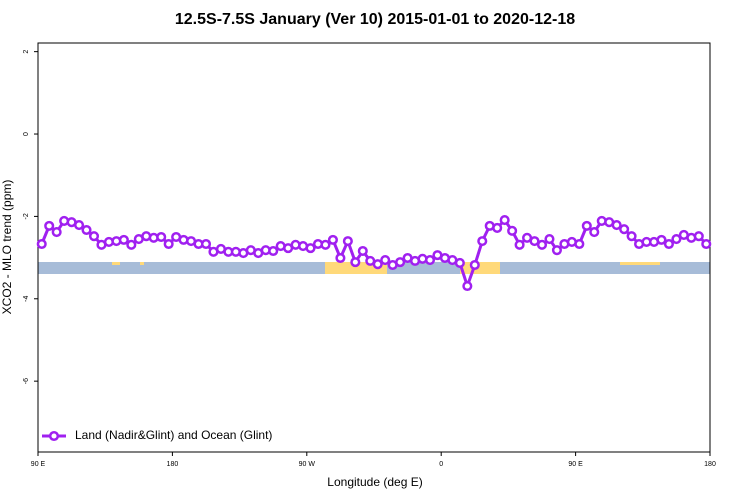  I want to click on y-tick-label: 2, so click(26, 52).